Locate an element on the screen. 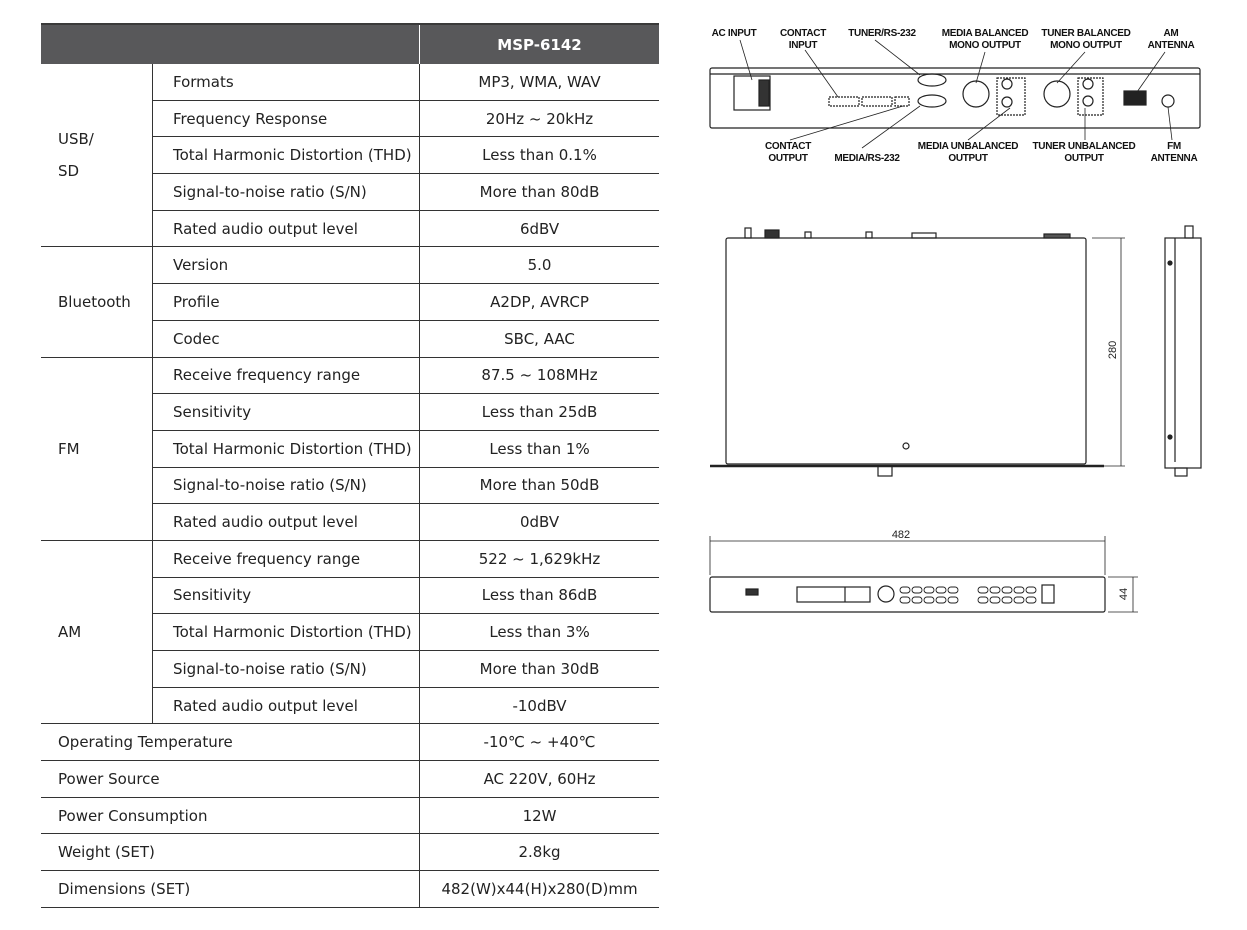  header-blank is located at coordinates (231, 43).